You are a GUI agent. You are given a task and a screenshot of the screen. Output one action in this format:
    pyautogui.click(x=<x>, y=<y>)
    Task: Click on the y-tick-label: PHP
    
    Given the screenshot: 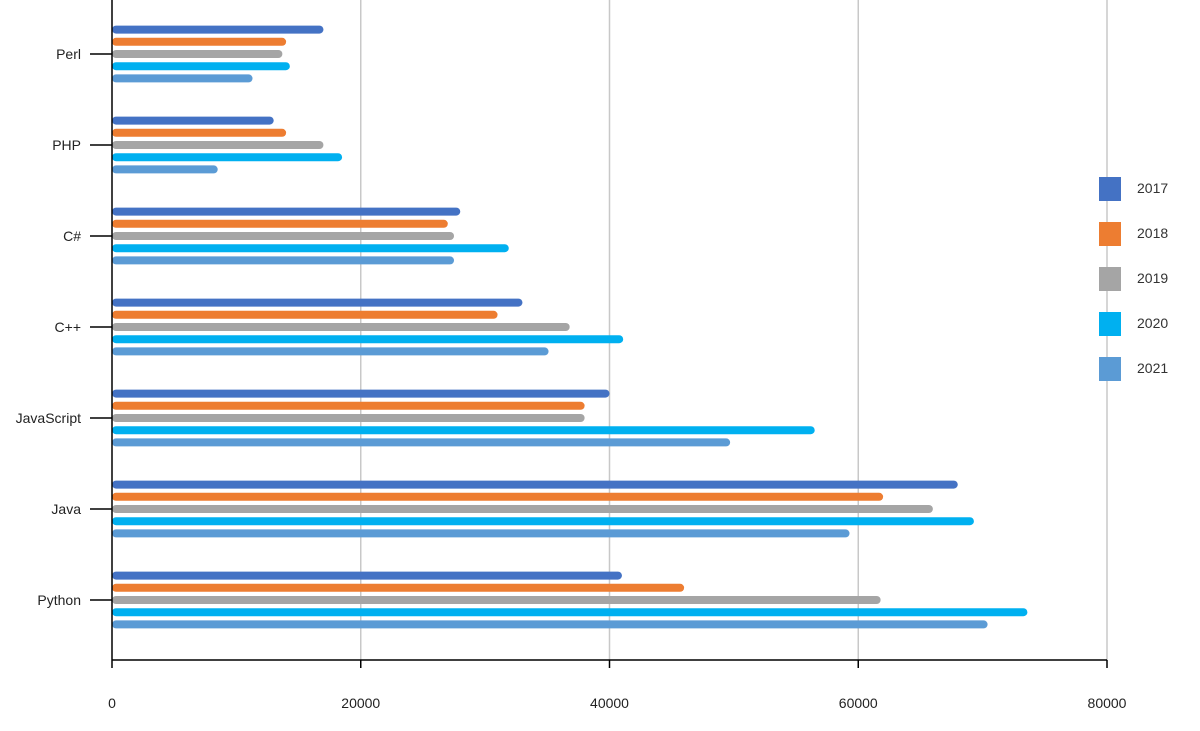 What is the action you would take?
    pyautogui.click(x=66, y=145)
    